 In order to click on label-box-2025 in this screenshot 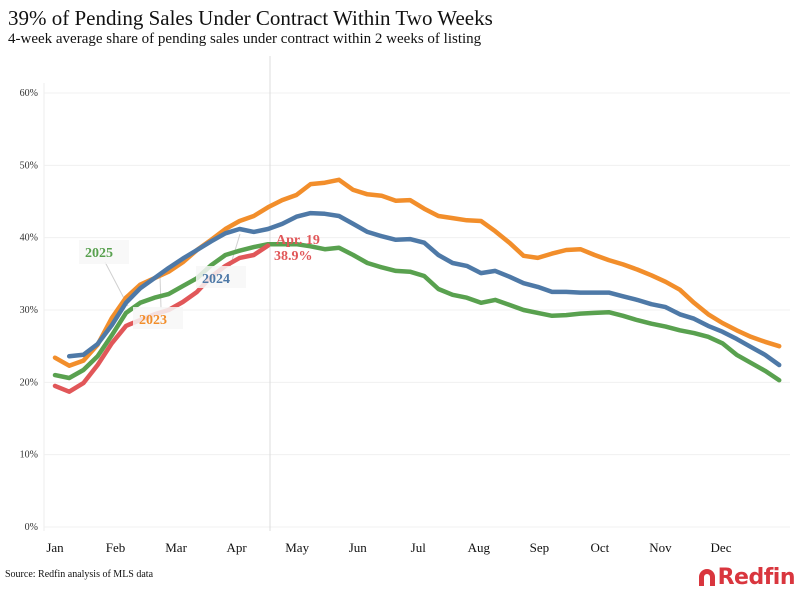, I will do `click(104, 252)`.